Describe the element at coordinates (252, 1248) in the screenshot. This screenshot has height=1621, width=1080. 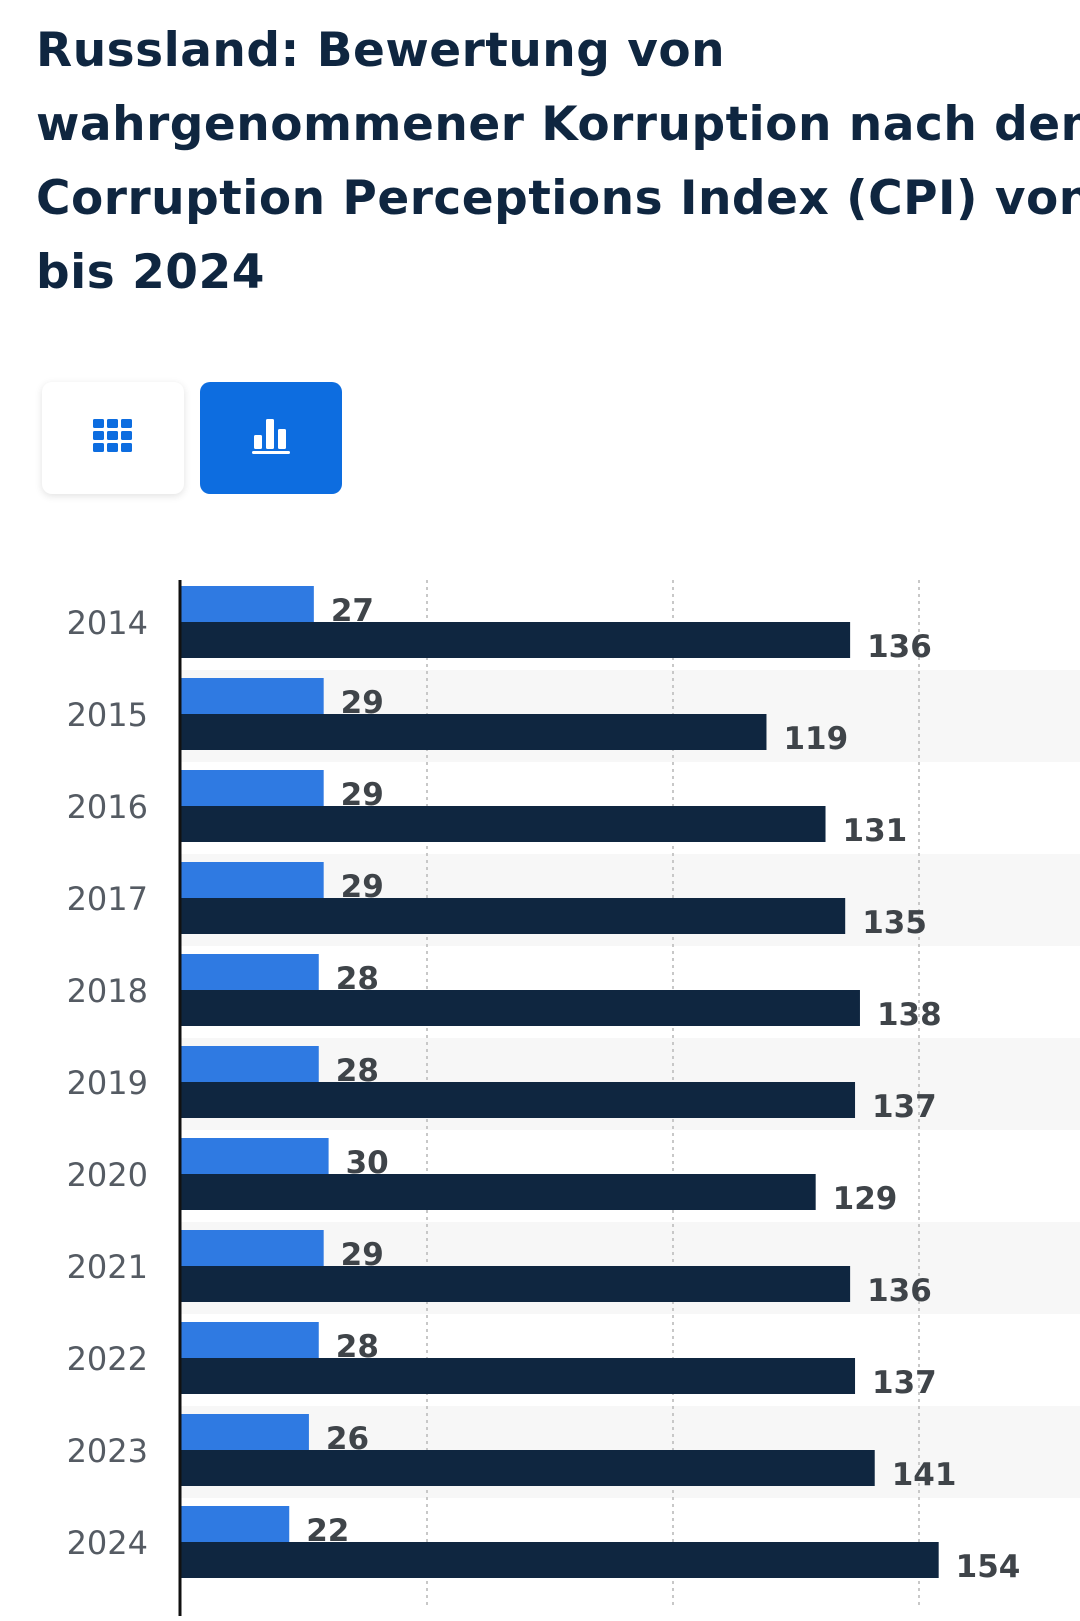
I see `bar-score-2021` at that location.